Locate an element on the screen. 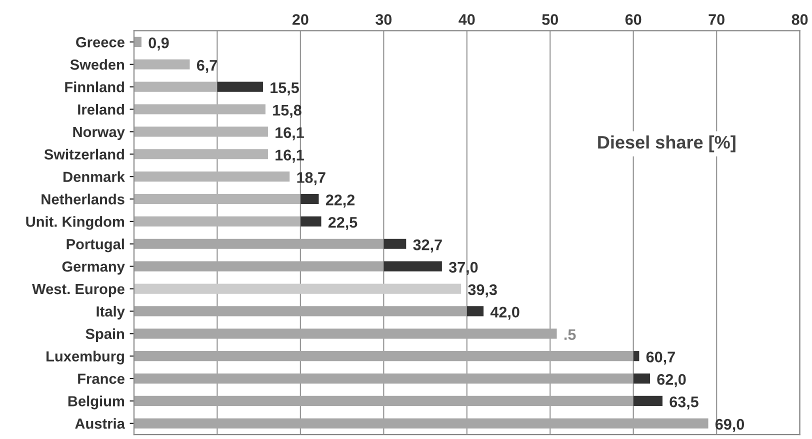 Image resolution: width=812 pixels, height=439 pixels. total-label: 15,5 is located at coordinates (284, 89).